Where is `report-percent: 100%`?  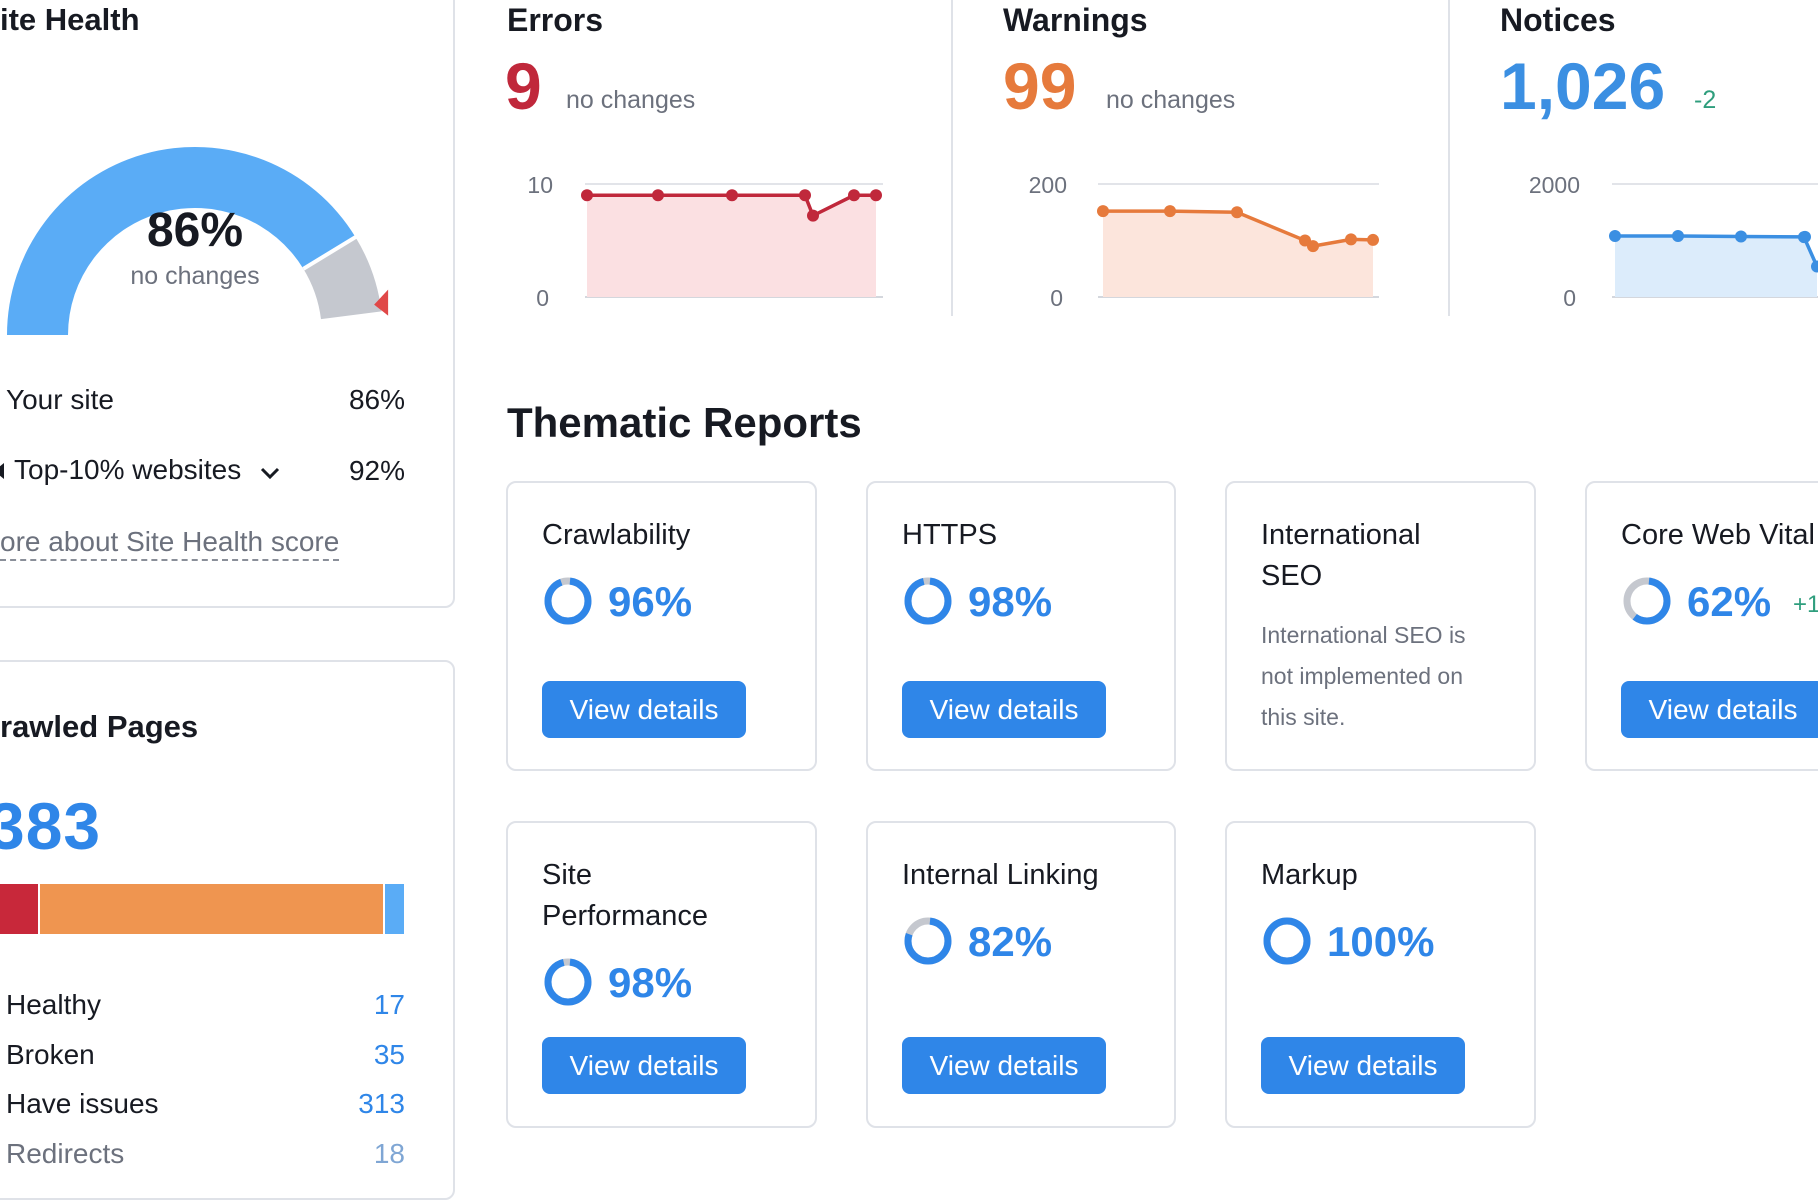
report-percent: 100% is located at coordinates (1381, 941).